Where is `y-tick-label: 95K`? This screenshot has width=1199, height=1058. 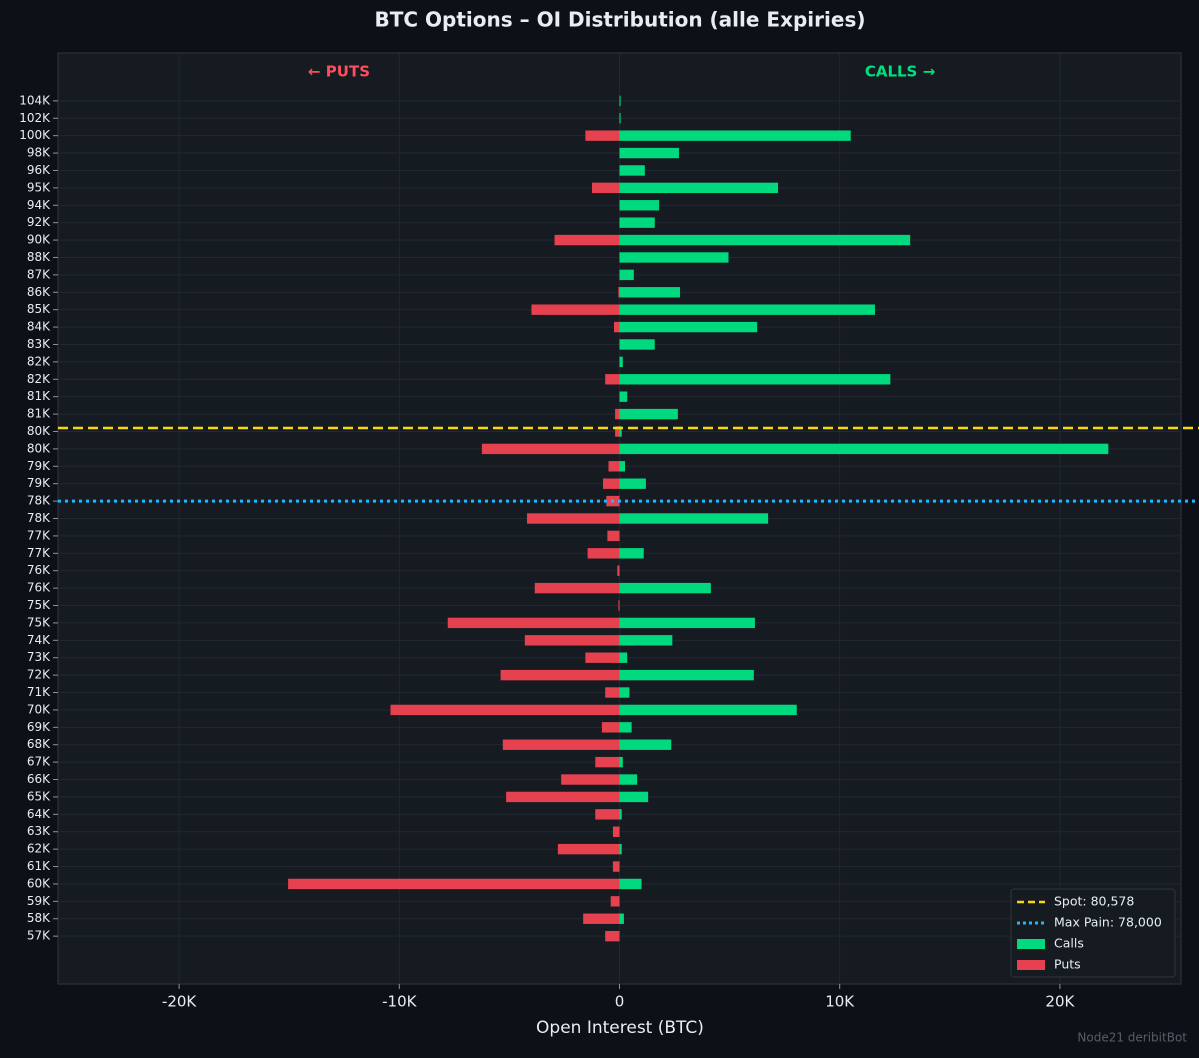 y-tick-label: 95K is located at coordinates (39, 187).